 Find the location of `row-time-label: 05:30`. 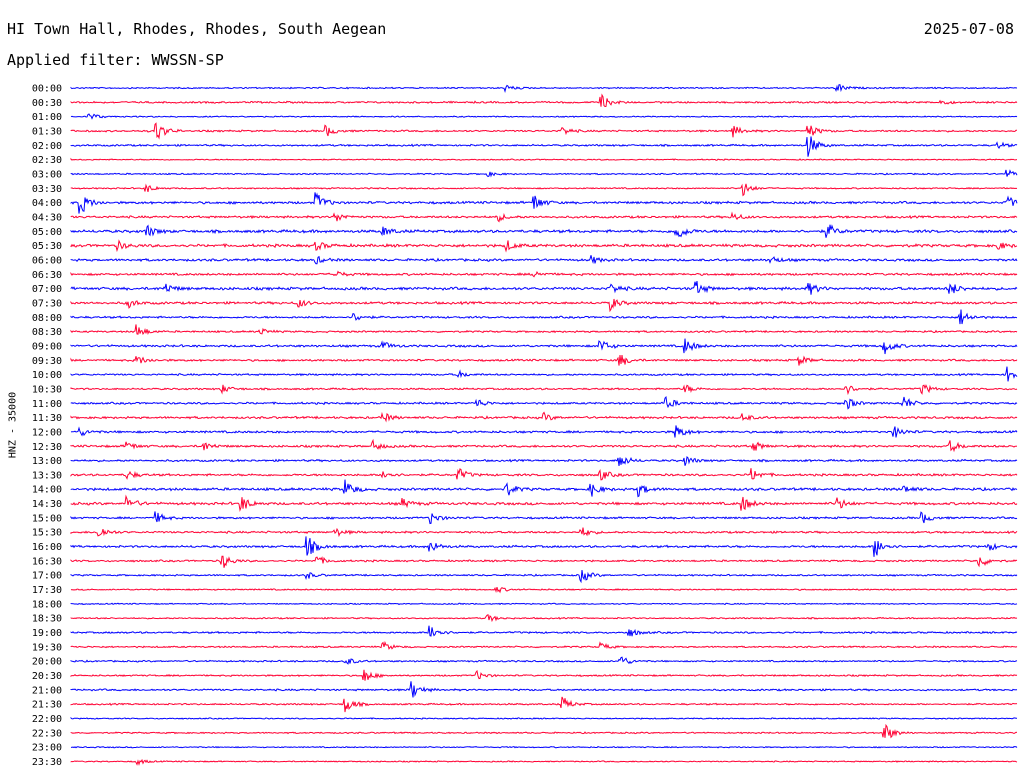

row-time-label: 05:30 is located at coordinates (47, 246).